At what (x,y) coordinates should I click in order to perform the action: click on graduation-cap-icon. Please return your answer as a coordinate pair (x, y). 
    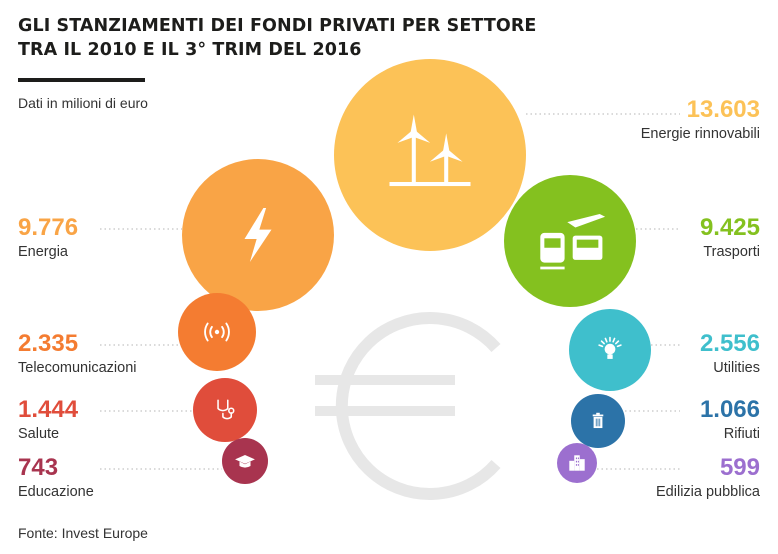
    Looking at the image, I should click on (245, 461).